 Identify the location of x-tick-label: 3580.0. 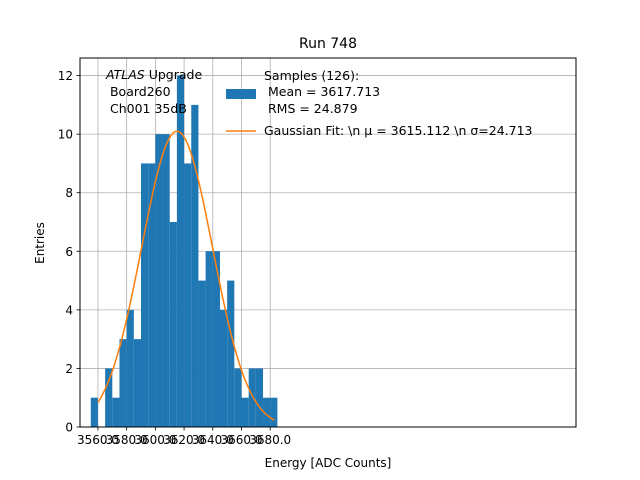
(127, 440).